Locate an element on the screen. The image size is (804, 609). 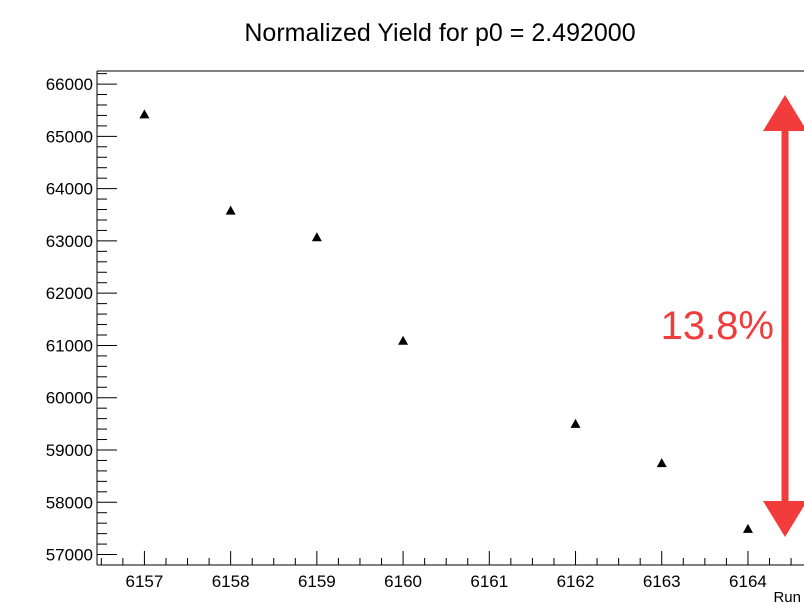
y-tick-label: 66000 is located at coordinates (69, 84).